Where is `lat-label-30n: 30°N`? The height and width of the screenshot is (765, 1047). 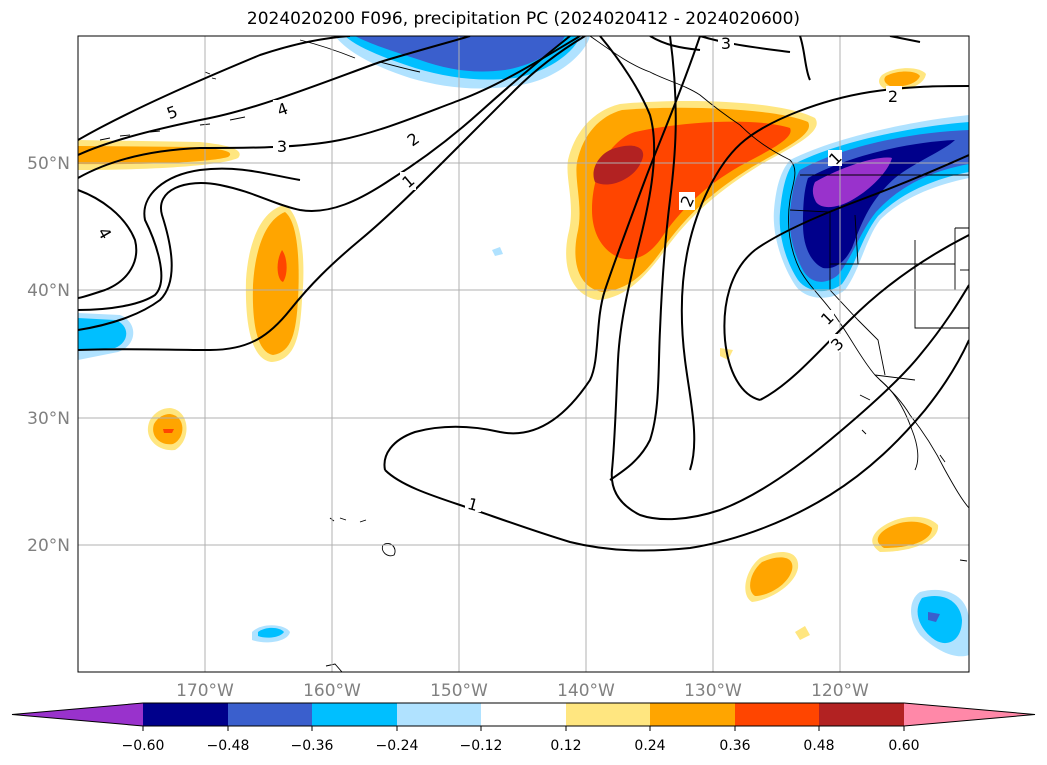
lat-label-30n: 30°N is located at coordinates (48, 419).